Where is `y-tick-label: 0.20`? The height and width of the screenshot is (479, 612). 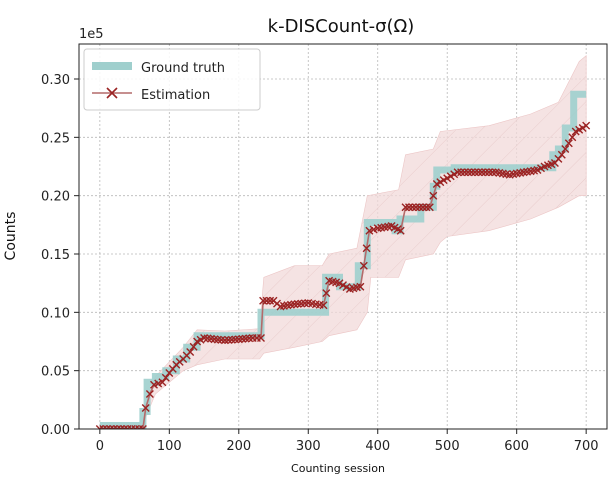 y-tick-label: 0.20 is located at coordinates (55, 197).